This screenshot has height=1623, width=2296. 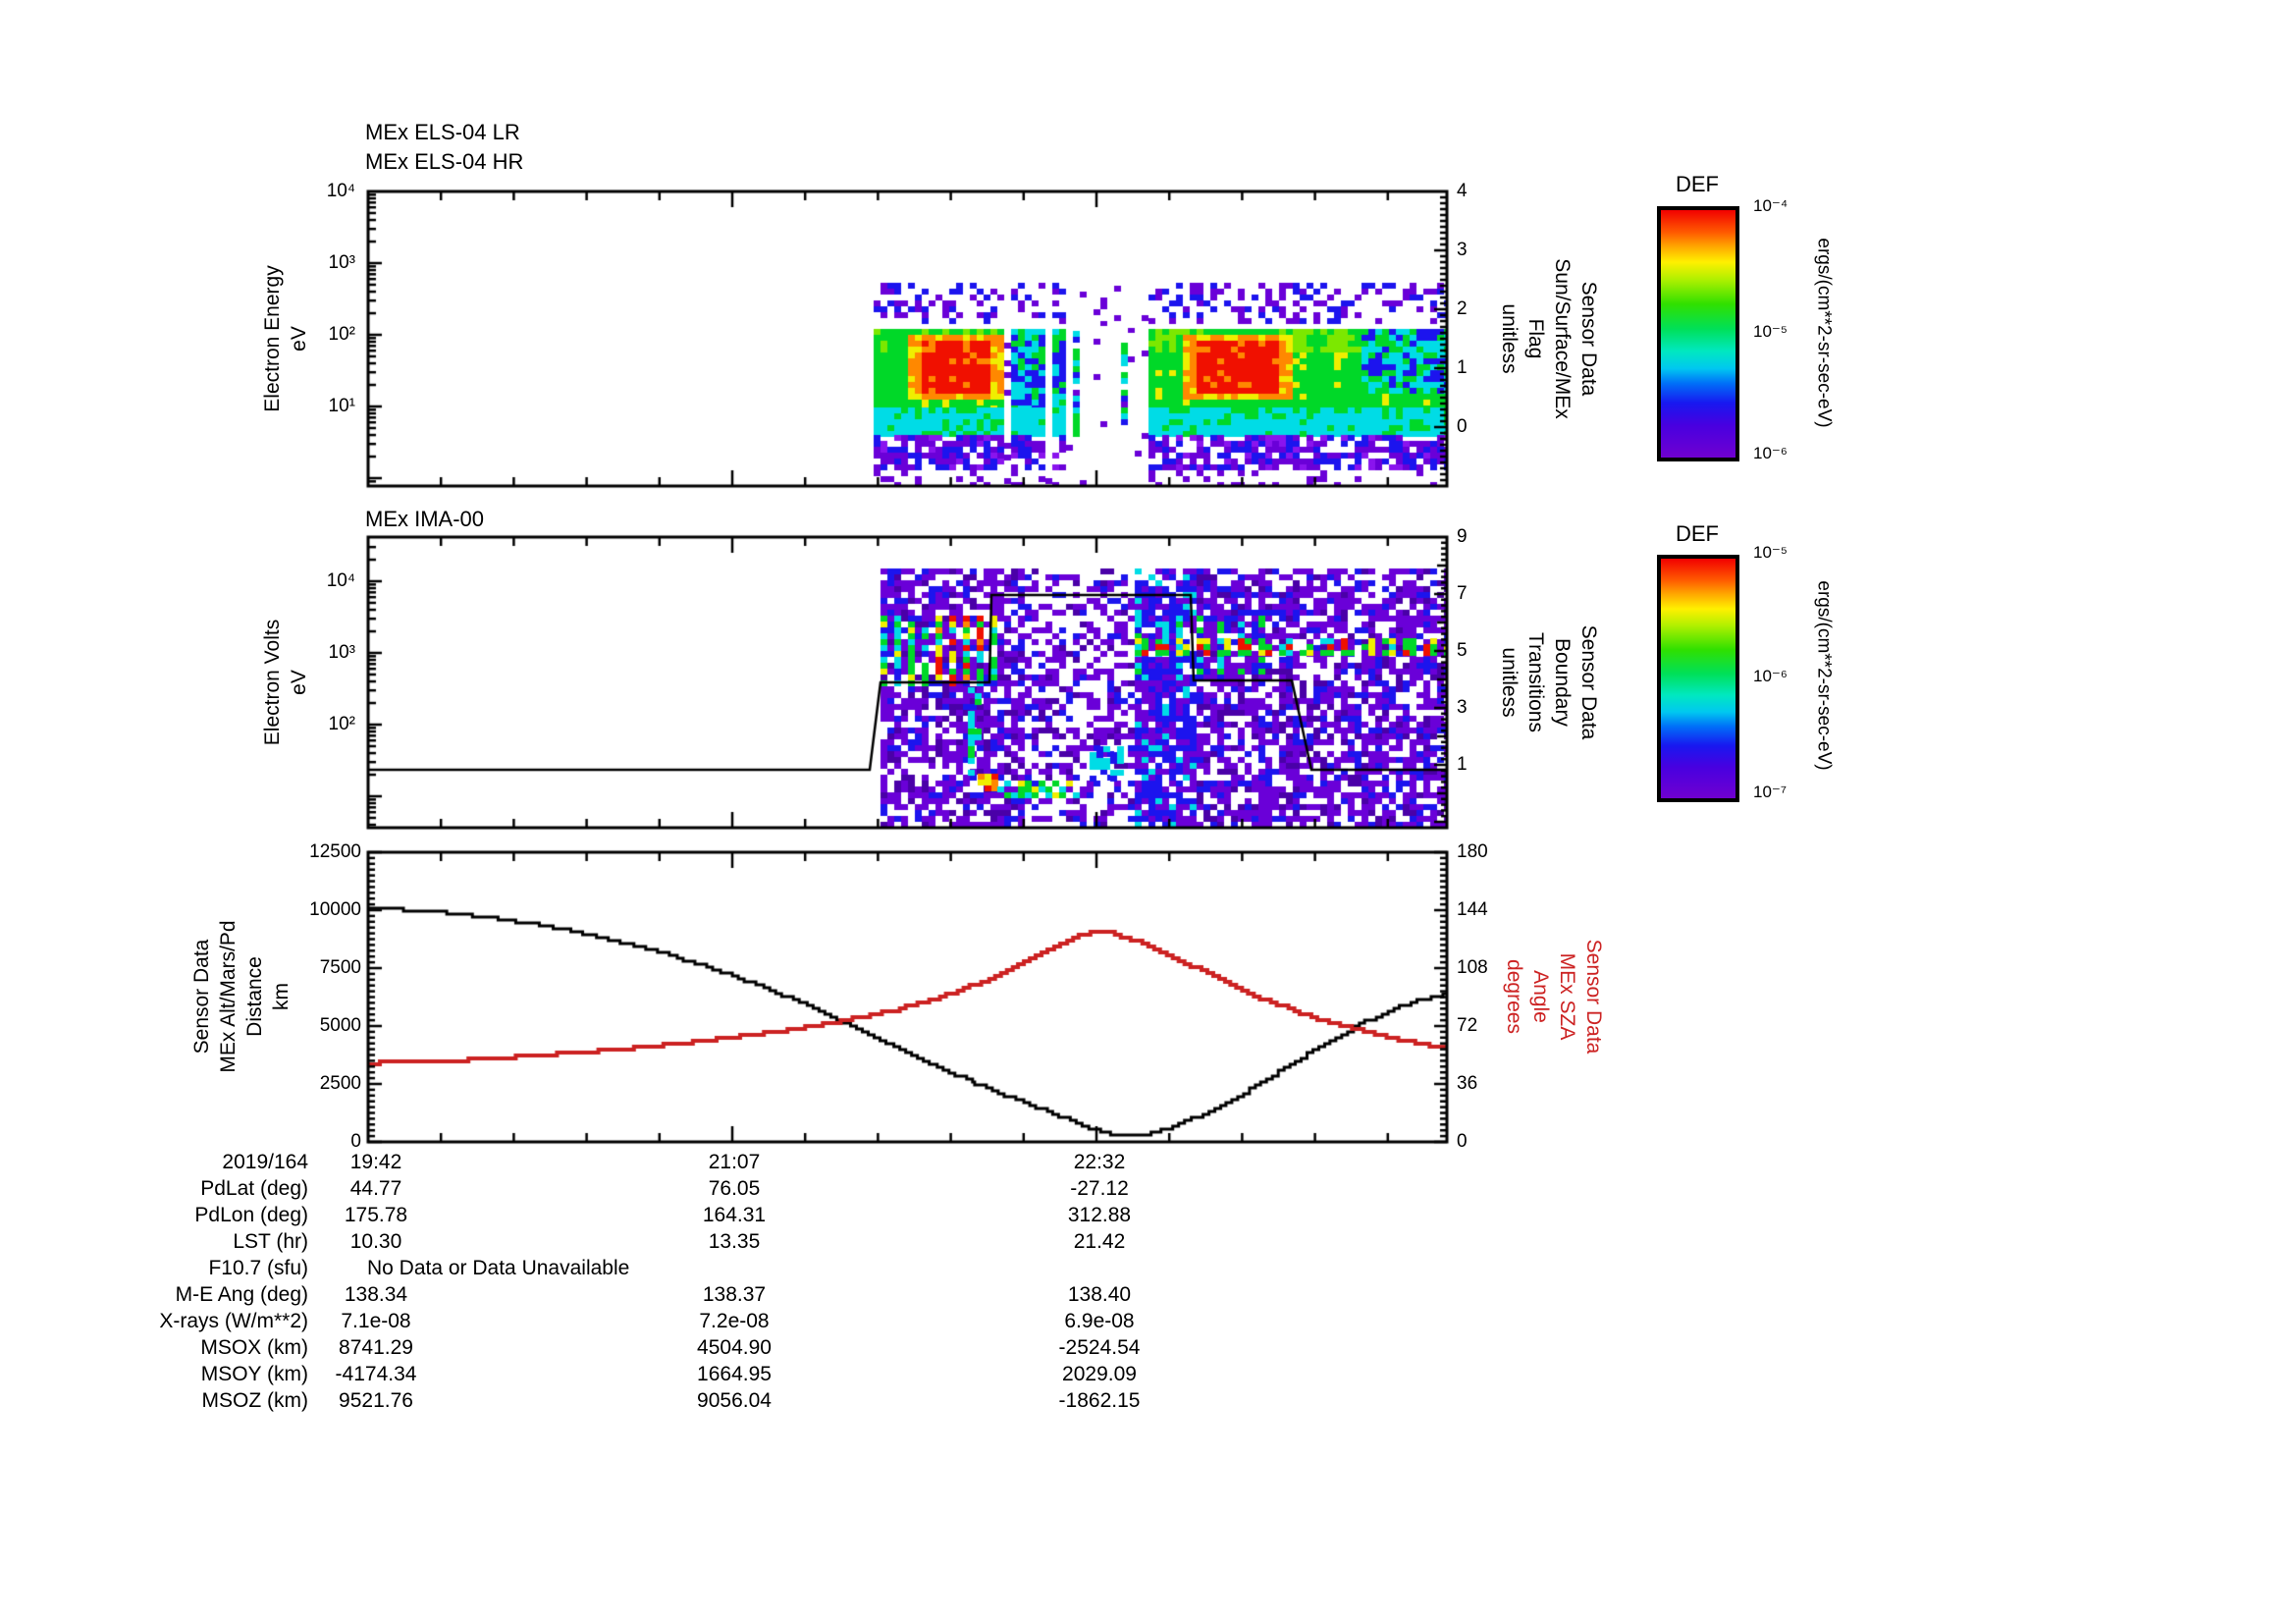 What do you see at coordinates (375, 1162) in the screenshot?
I see `time-tick-label: 19:42` at bounding box center [375, 1162].